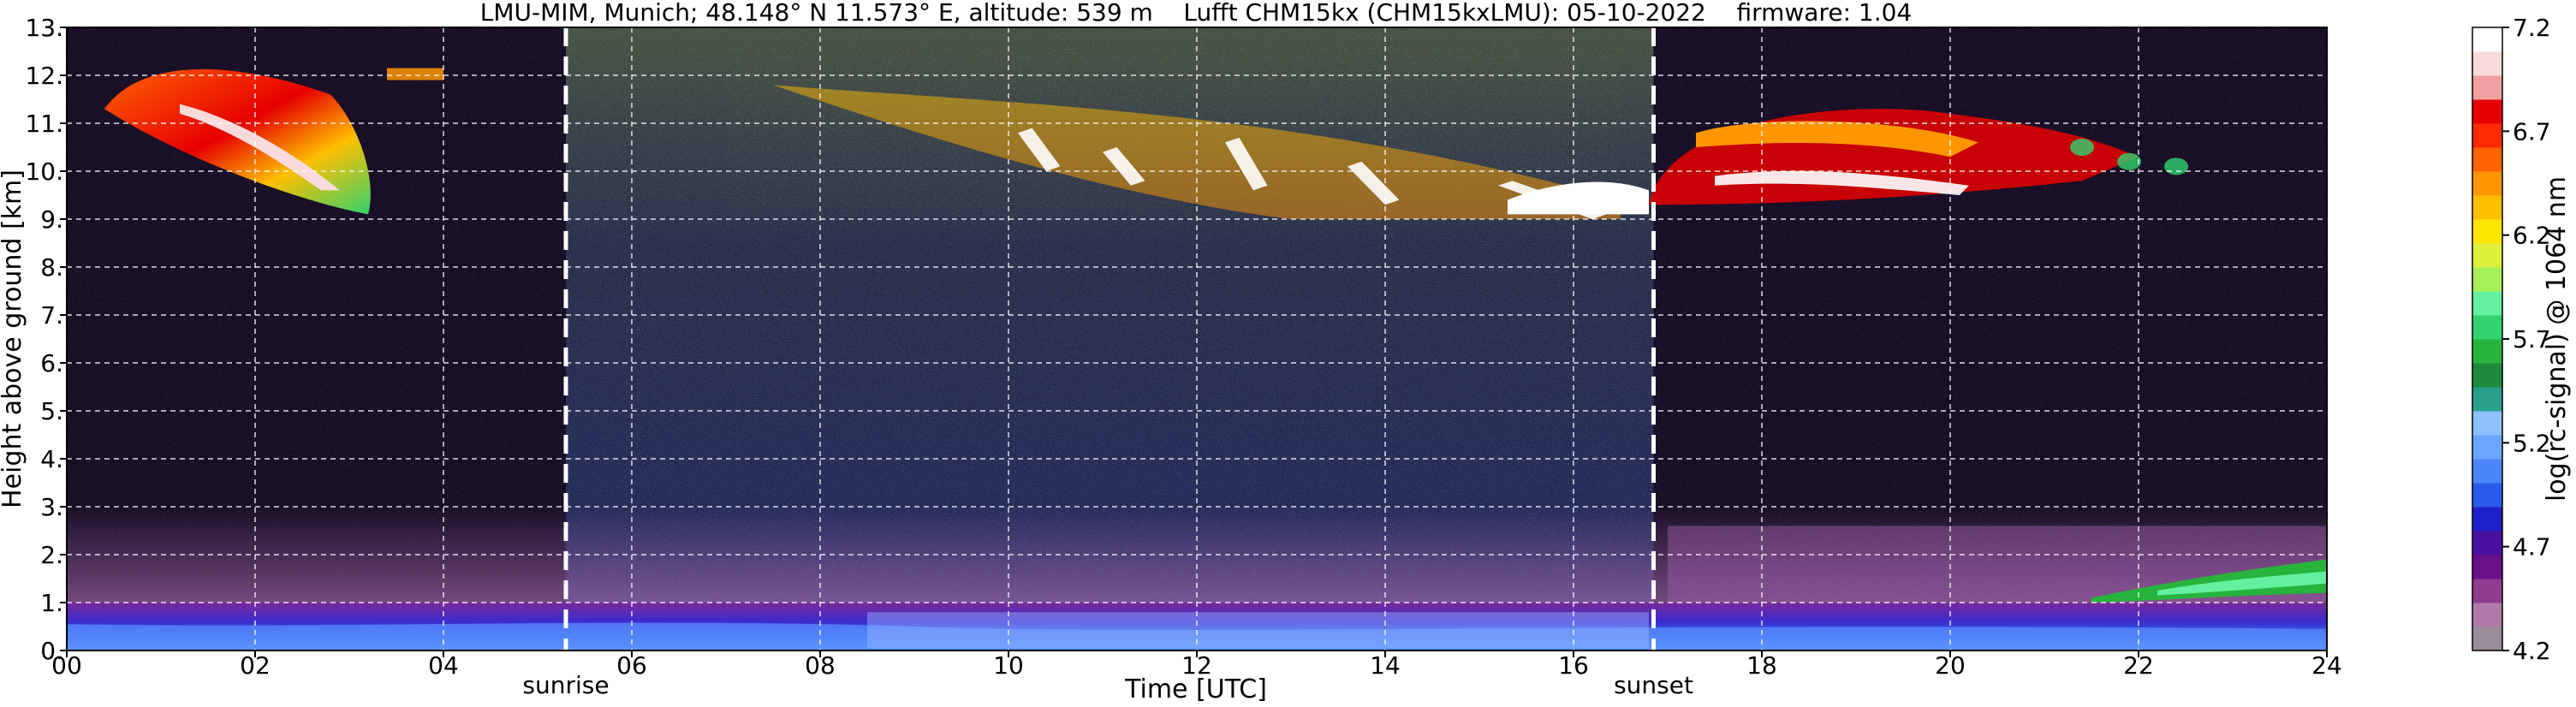  I want to click on y-tick-label: 2., so click(51, 555).